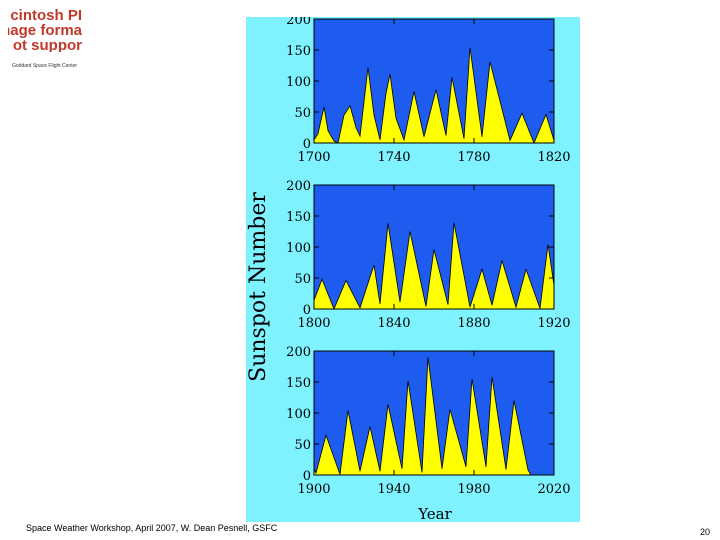  Describe the element at coordinates (46, 16) in the screenshot. I see `placeholder-text-line-1: cintosh PI` at that location.